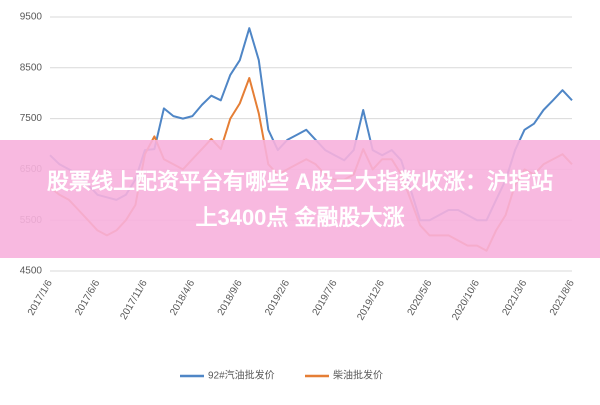 The width and height of the screenshot is (600, 405). Describe the element at coordinates (87, 298) in the screenshot. I see `x-tick-label: 2017/6/6` at that location.